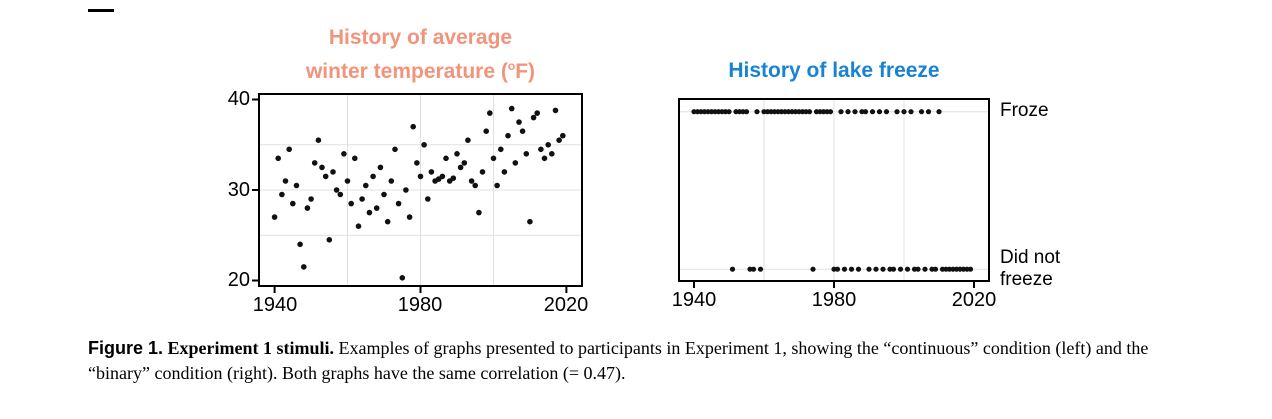 The width and height of the screenshot is (1272, 419). I want to click on y-tick-label-30: 30, so click(238, 190).